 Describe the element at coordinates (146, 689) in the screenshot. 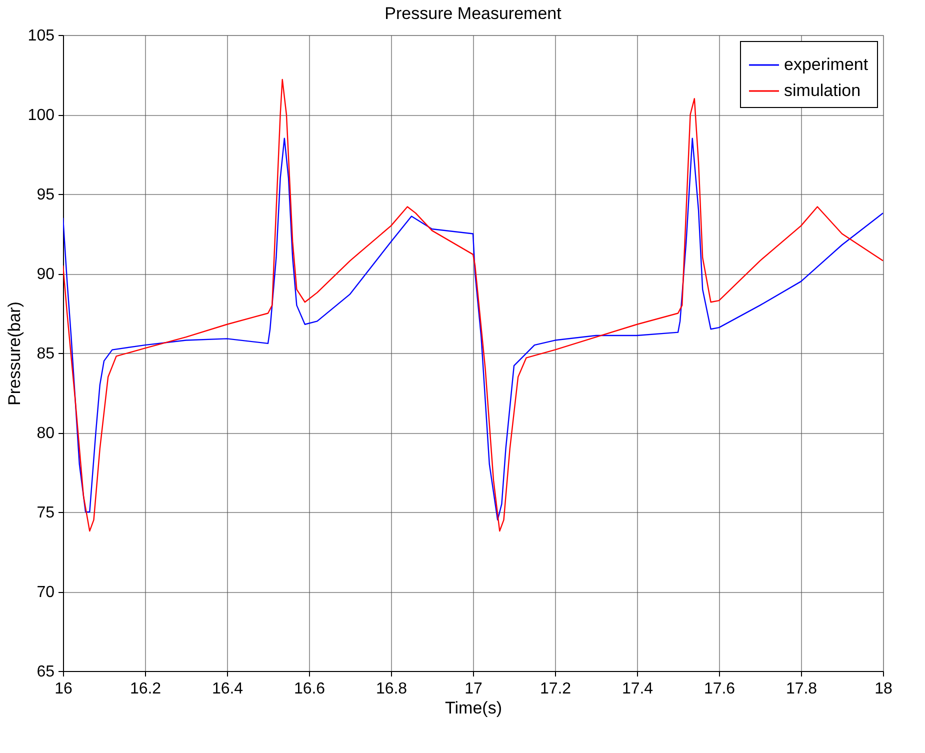

I see `x-tick-label: 16.2` at that location.